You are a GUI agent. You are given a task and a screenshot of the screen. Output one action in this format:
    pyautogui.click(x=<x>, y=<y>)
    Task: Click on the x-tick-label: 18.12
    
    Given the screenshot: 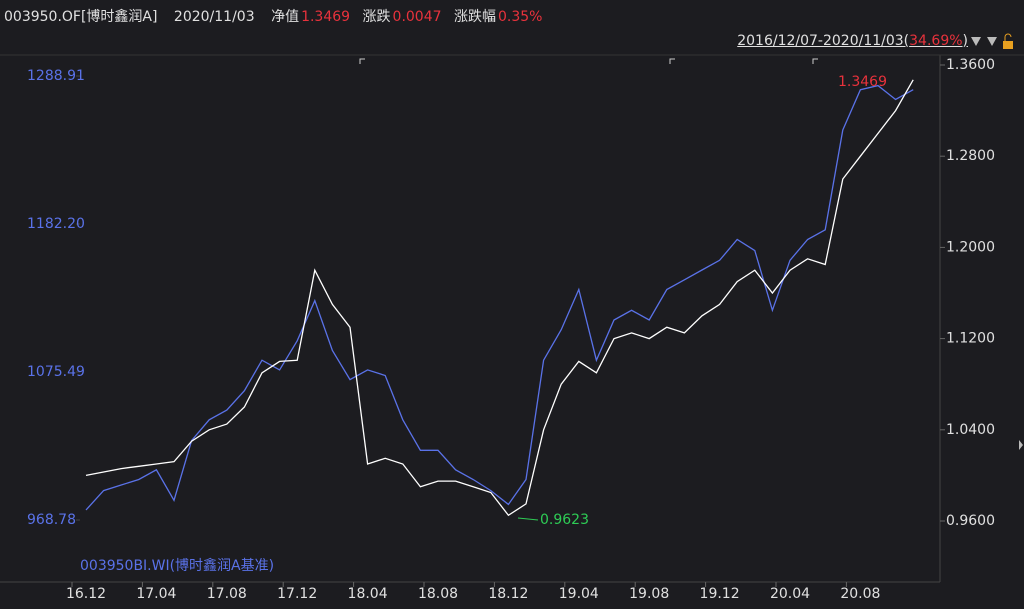 What is the action you would take?
    pyautogui.click(x=508, y=594)
    